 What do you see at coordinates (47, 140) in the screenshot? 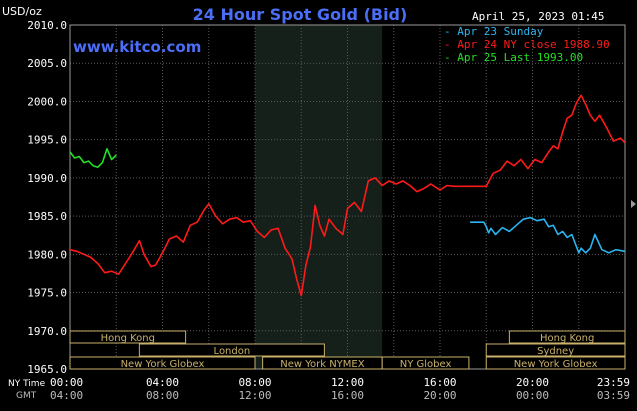
I see `y-tick-label: 1995.0` at bounding box center [47, 140].